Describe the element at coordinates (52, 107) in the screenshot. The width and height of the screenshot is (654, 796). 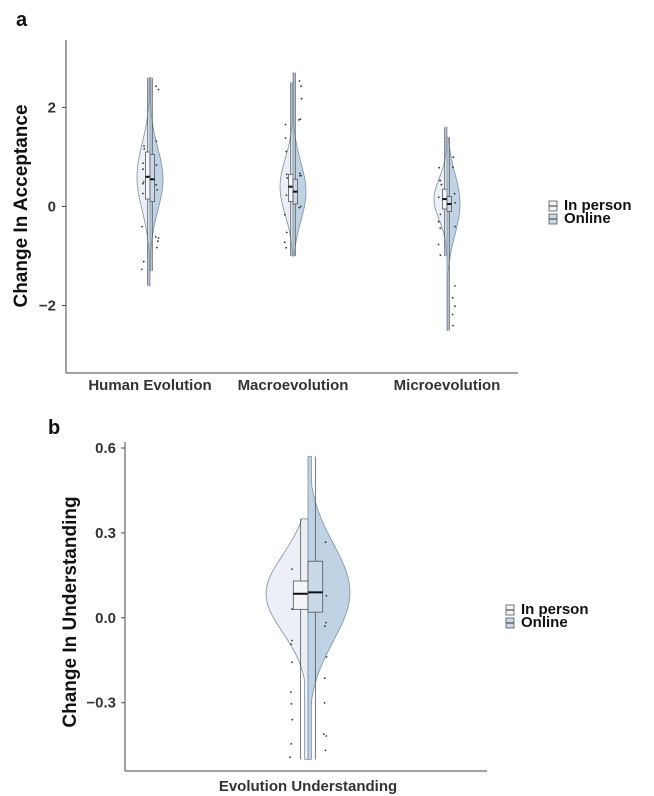
I see `y-tick-label: 2` at that location.